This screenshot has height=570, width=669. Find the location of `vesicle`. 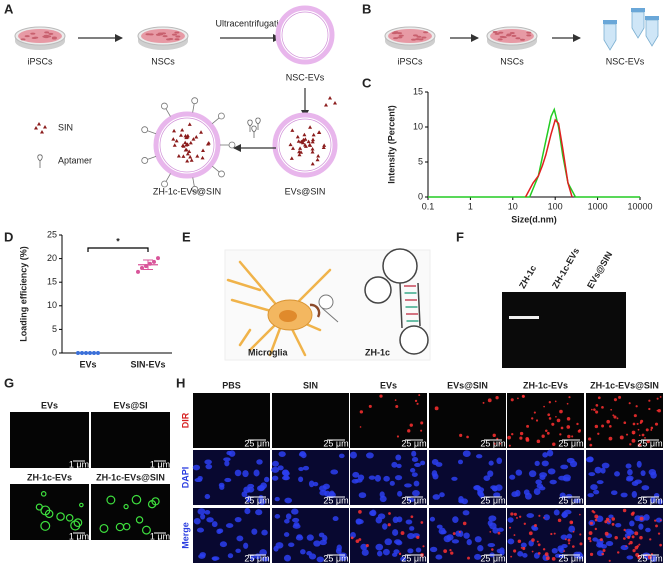

vesicle is located at coordinates (305, 35).